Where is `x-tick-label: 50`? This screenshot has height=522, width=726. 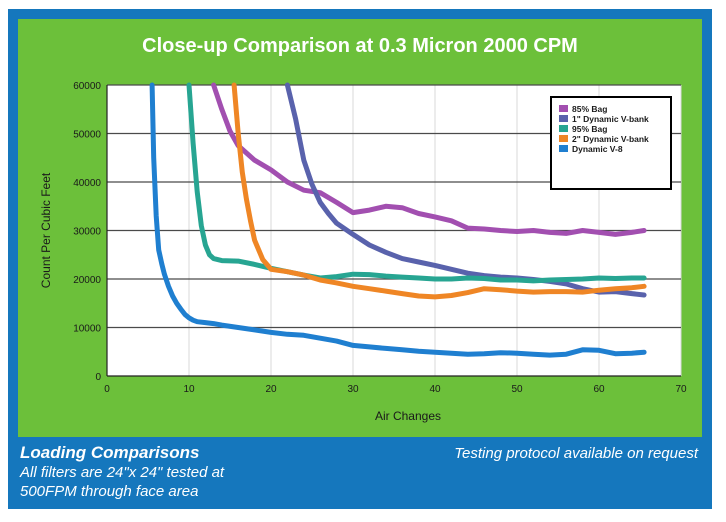
x-tick-label: 50 is located at coordinates (517, 389).